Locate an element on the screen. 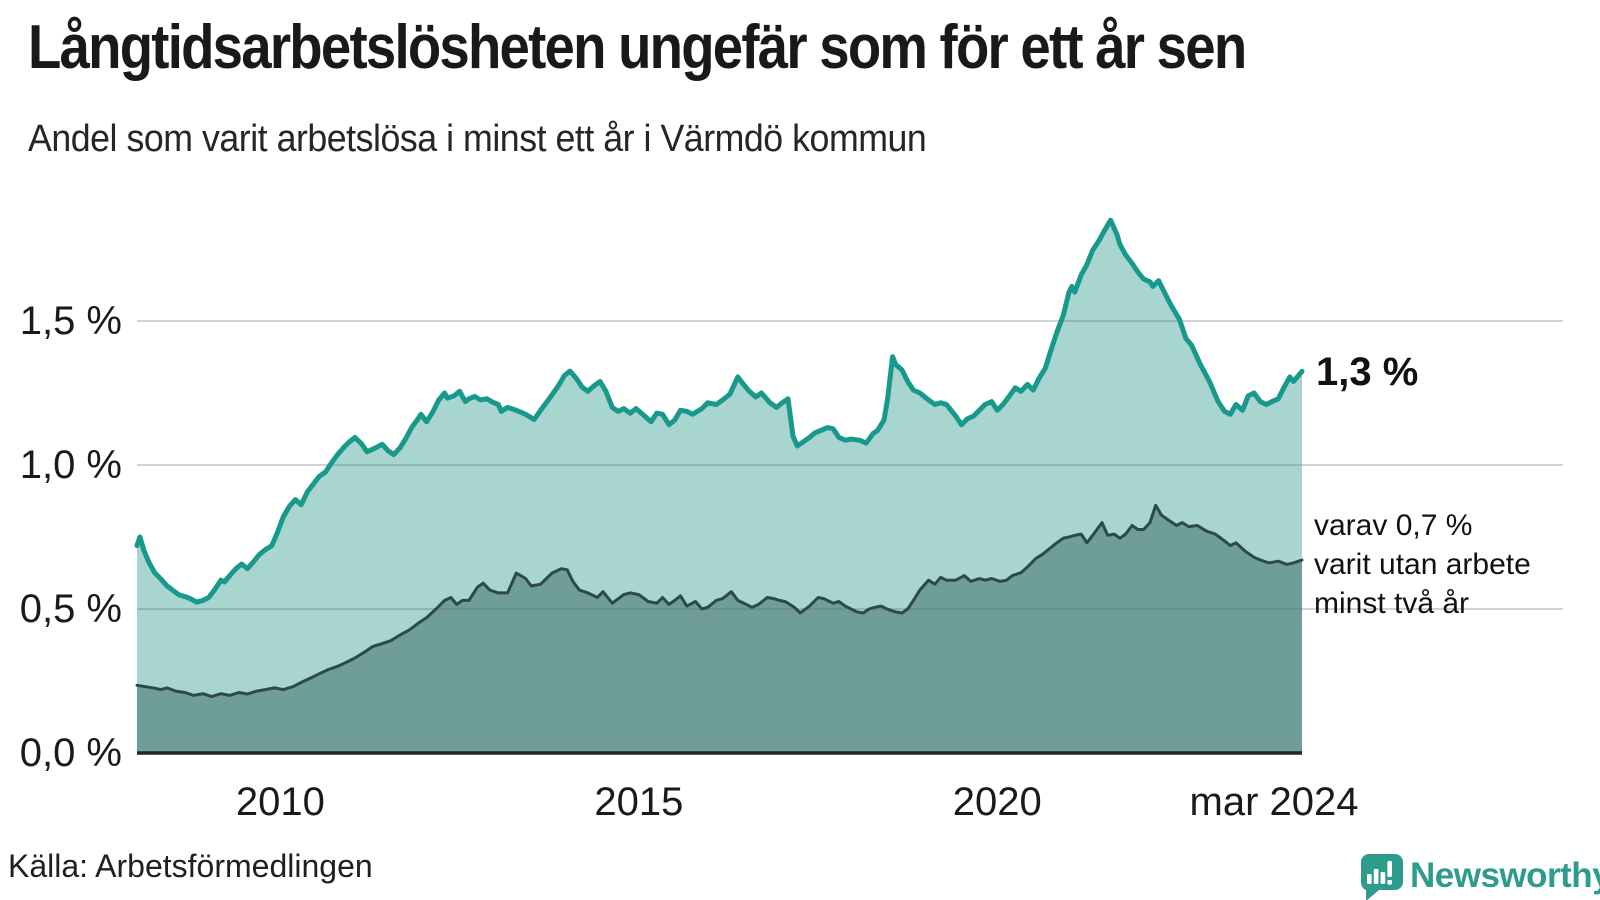 The image size is (1600, 900). y-tick-label-0: 0,0 % is located at coordinates (70, 753).